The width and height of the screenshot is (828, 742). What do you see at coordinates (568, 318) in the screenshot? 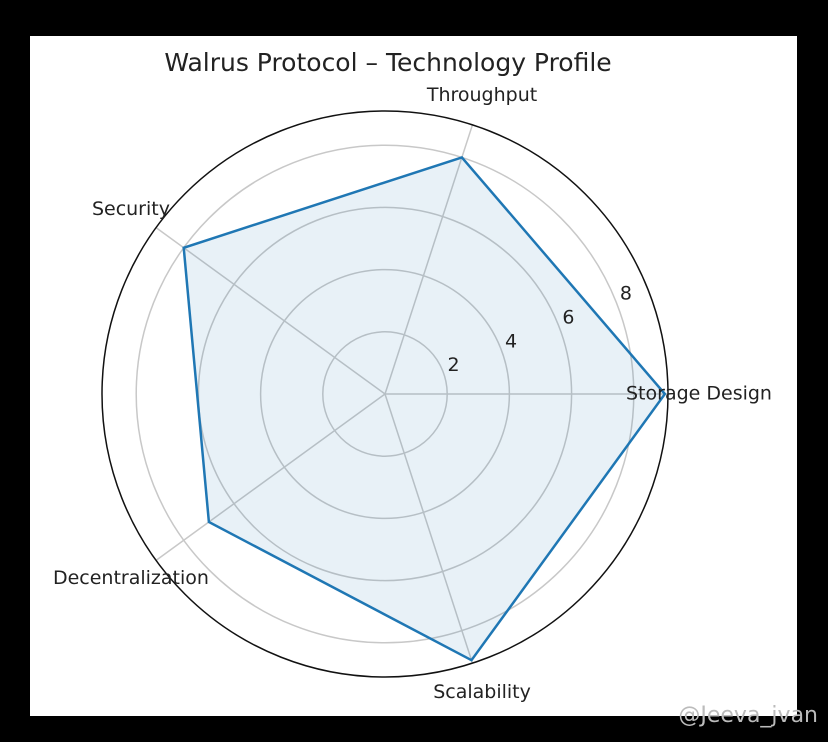
I see `r-tick-label: 6` at bounding box center [568, 318].